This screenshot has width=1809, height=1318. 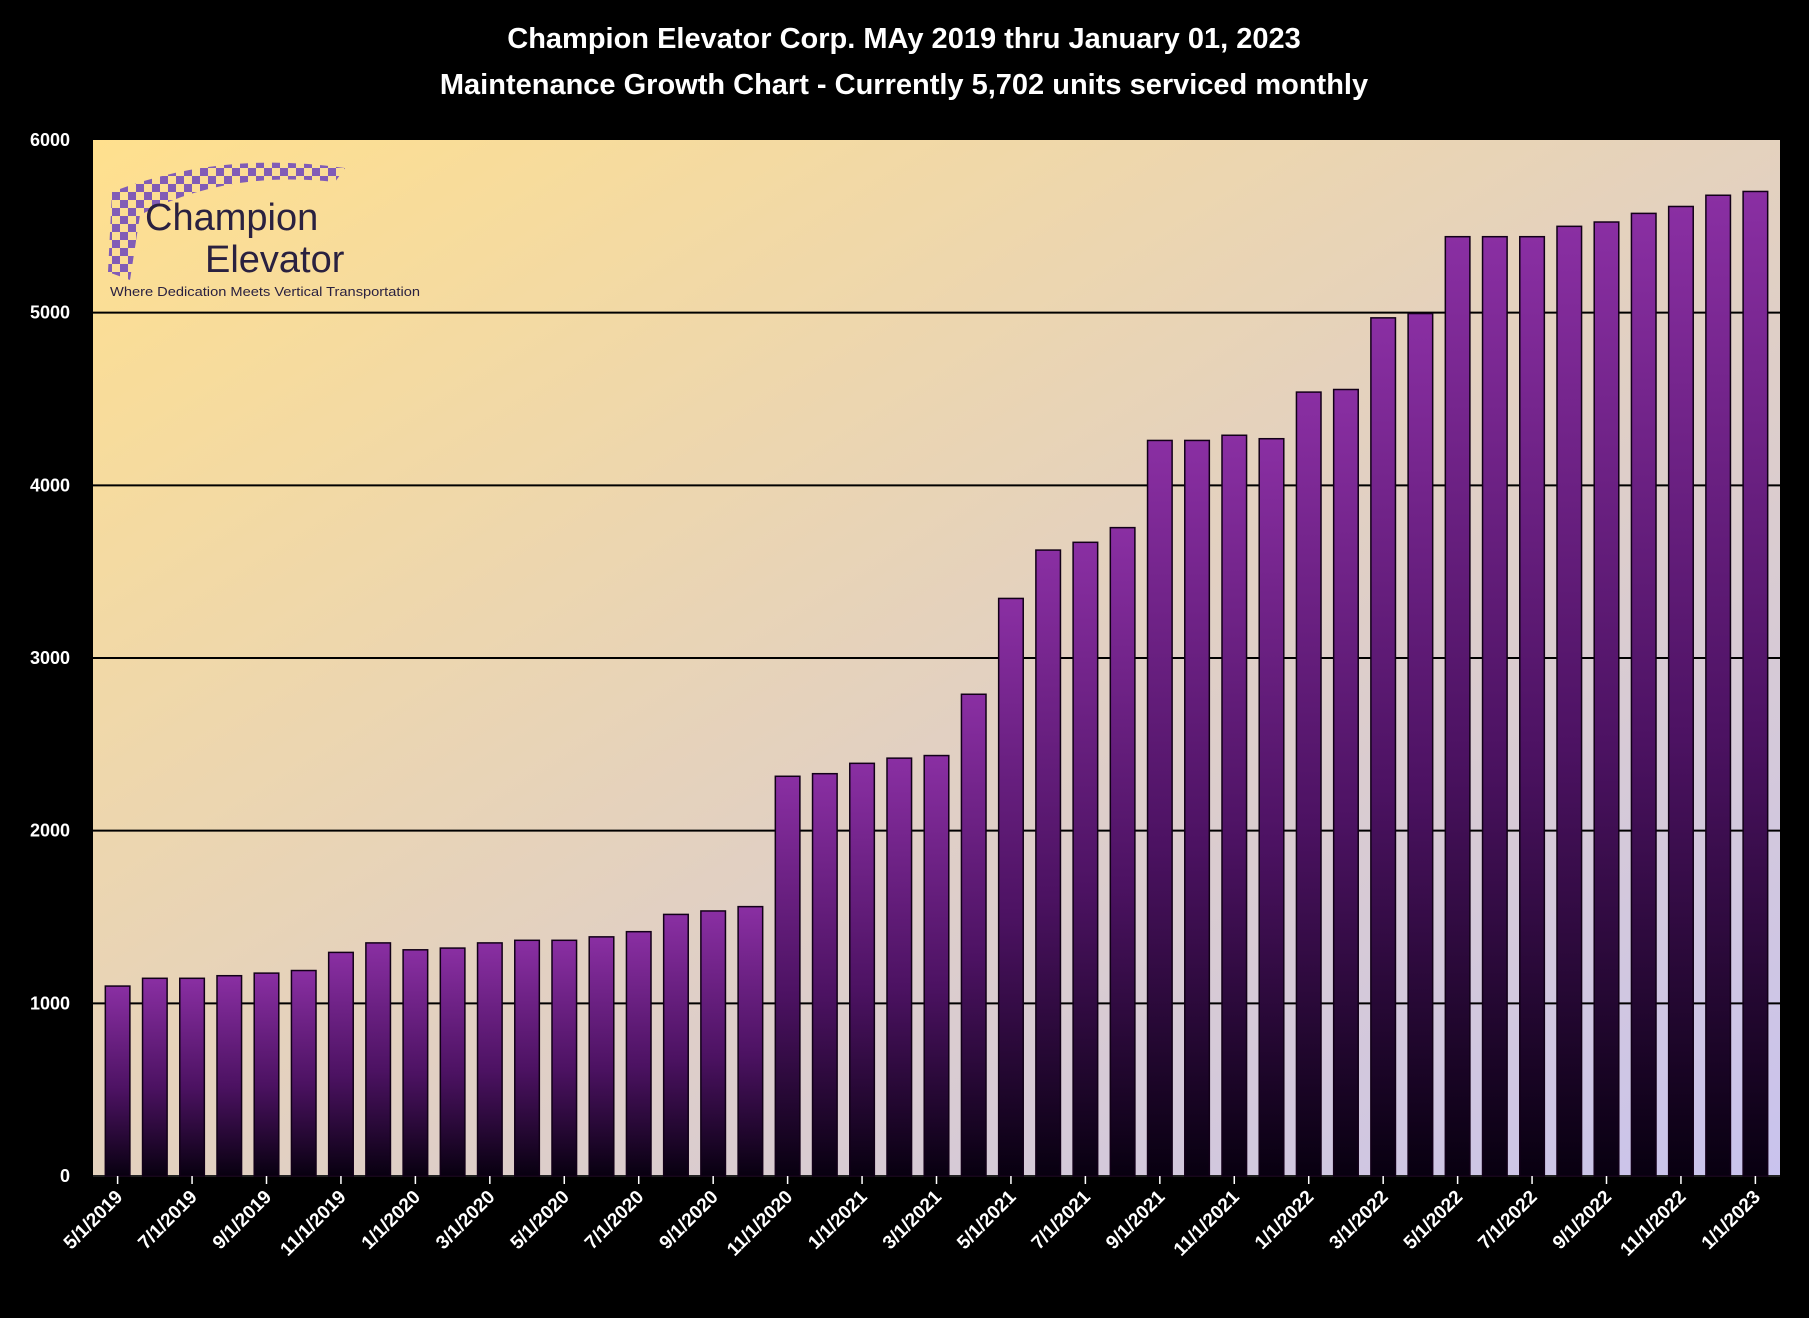 I want to click on bar-2-1-2020, so click(x=452, y=1062).